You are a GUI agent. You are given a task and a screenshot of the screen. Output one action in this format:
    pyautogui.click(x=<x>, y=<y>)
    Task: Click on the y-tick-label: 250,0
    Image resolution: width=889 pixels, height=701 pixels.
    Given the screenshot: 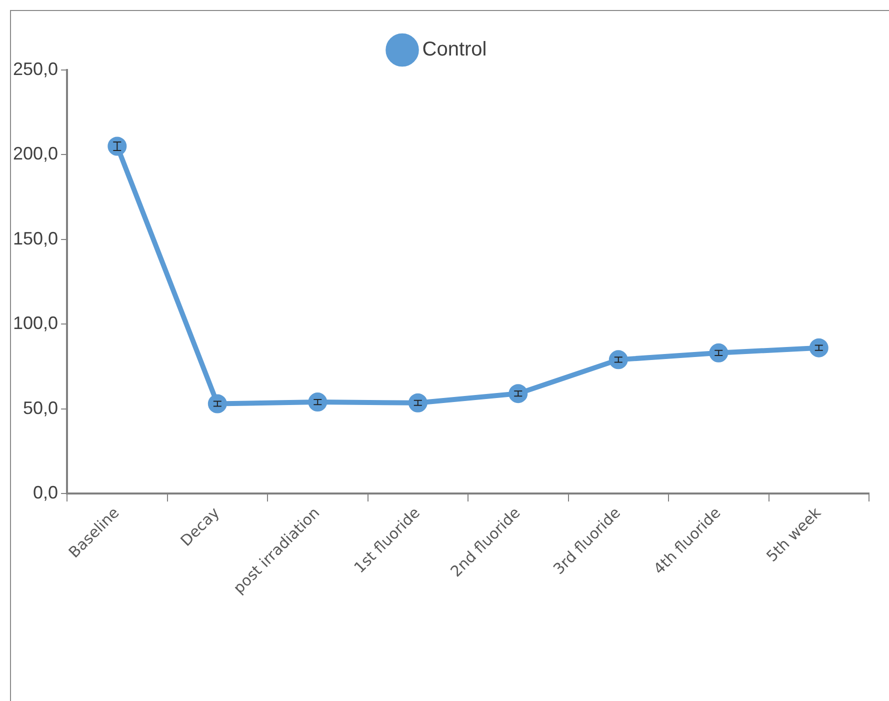 What is the action you would take?
    pyautogui.click(x=35, y=68)
    